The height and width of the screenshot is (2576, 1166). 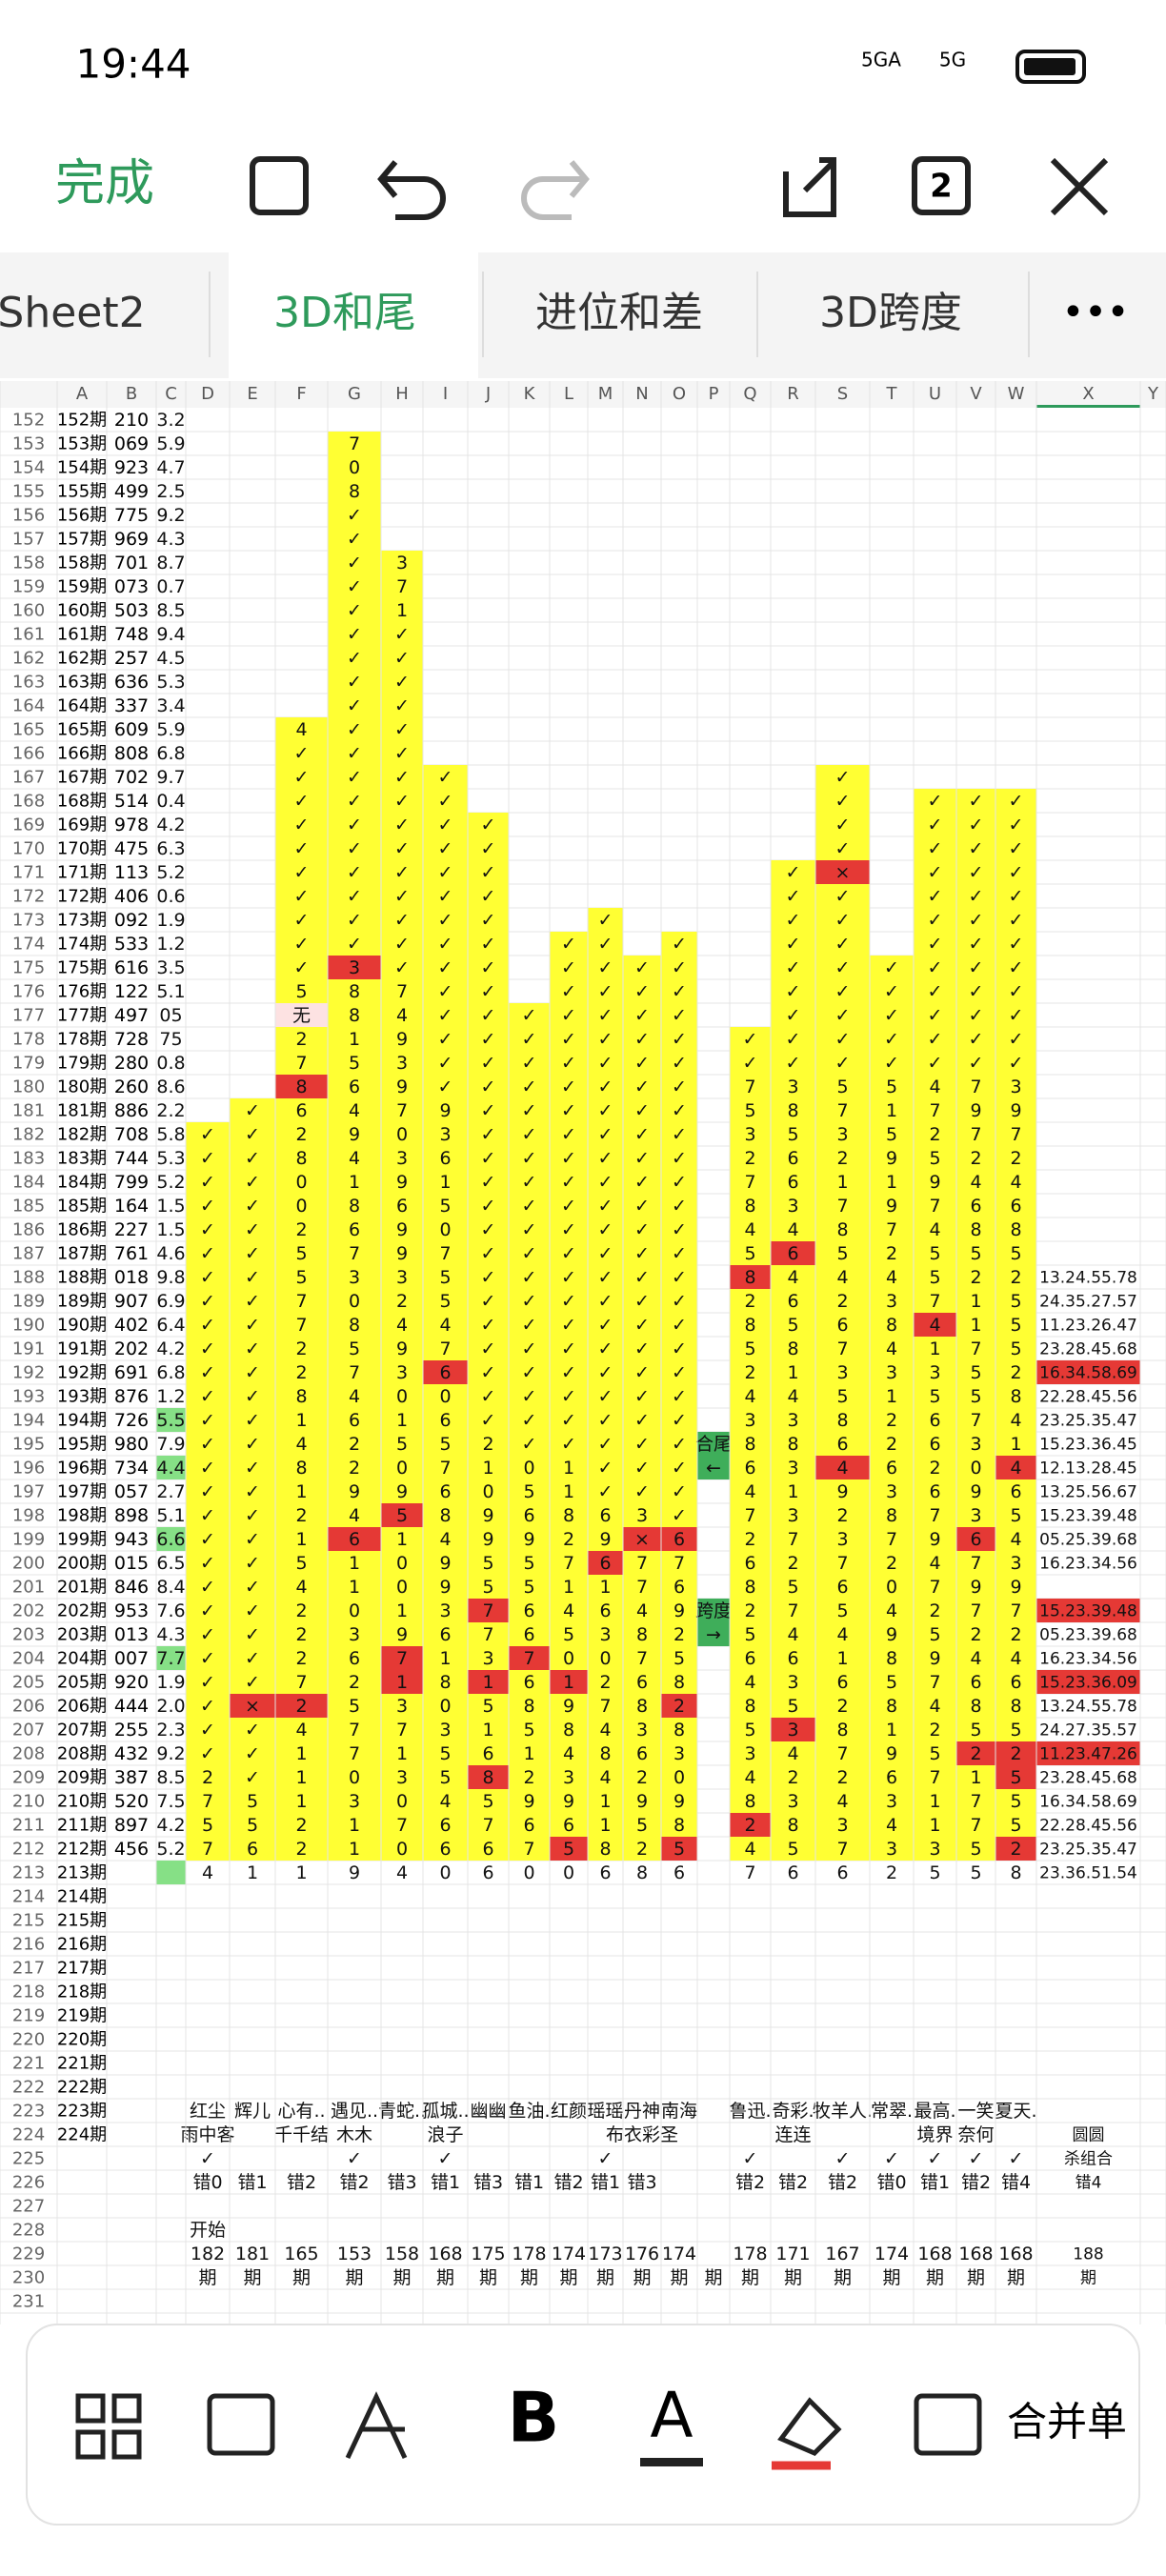 What do you see at coordinates (170, 1254) in the screenshot?
I see `cell: 4.6` at bounding box center [170, 1254].